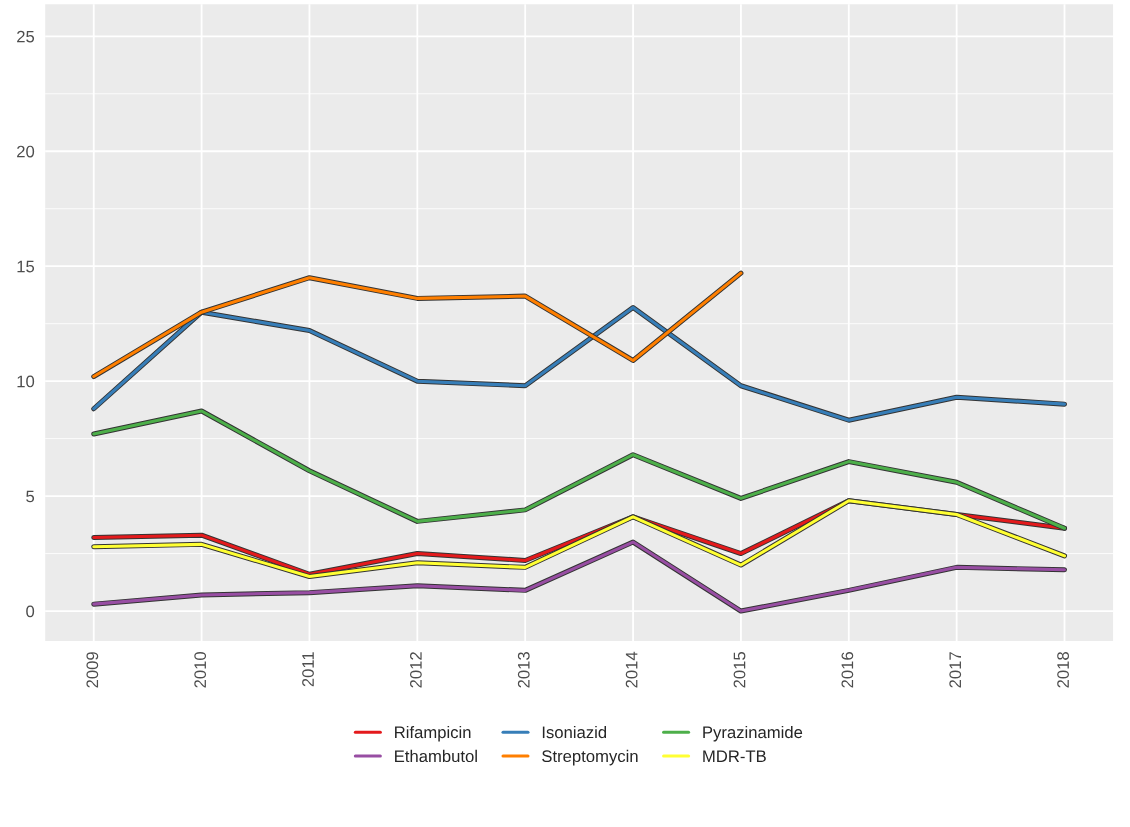 This screenshot has width=1130, height=827. I want to click on y-tick-label: 5, so click(30, 496).